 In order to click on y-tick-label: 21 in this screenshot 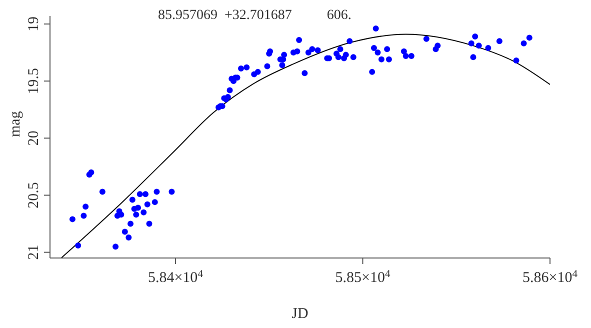, I will do `click(34, 252)`.